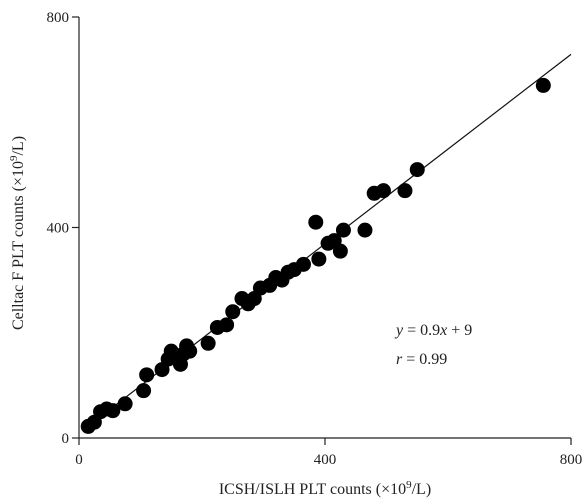  Describe the element at coordinates (325, 488) in the screenshot. I see `x-axis-title: ICSH/ISLH PLT counts (×109/L)` at that location.